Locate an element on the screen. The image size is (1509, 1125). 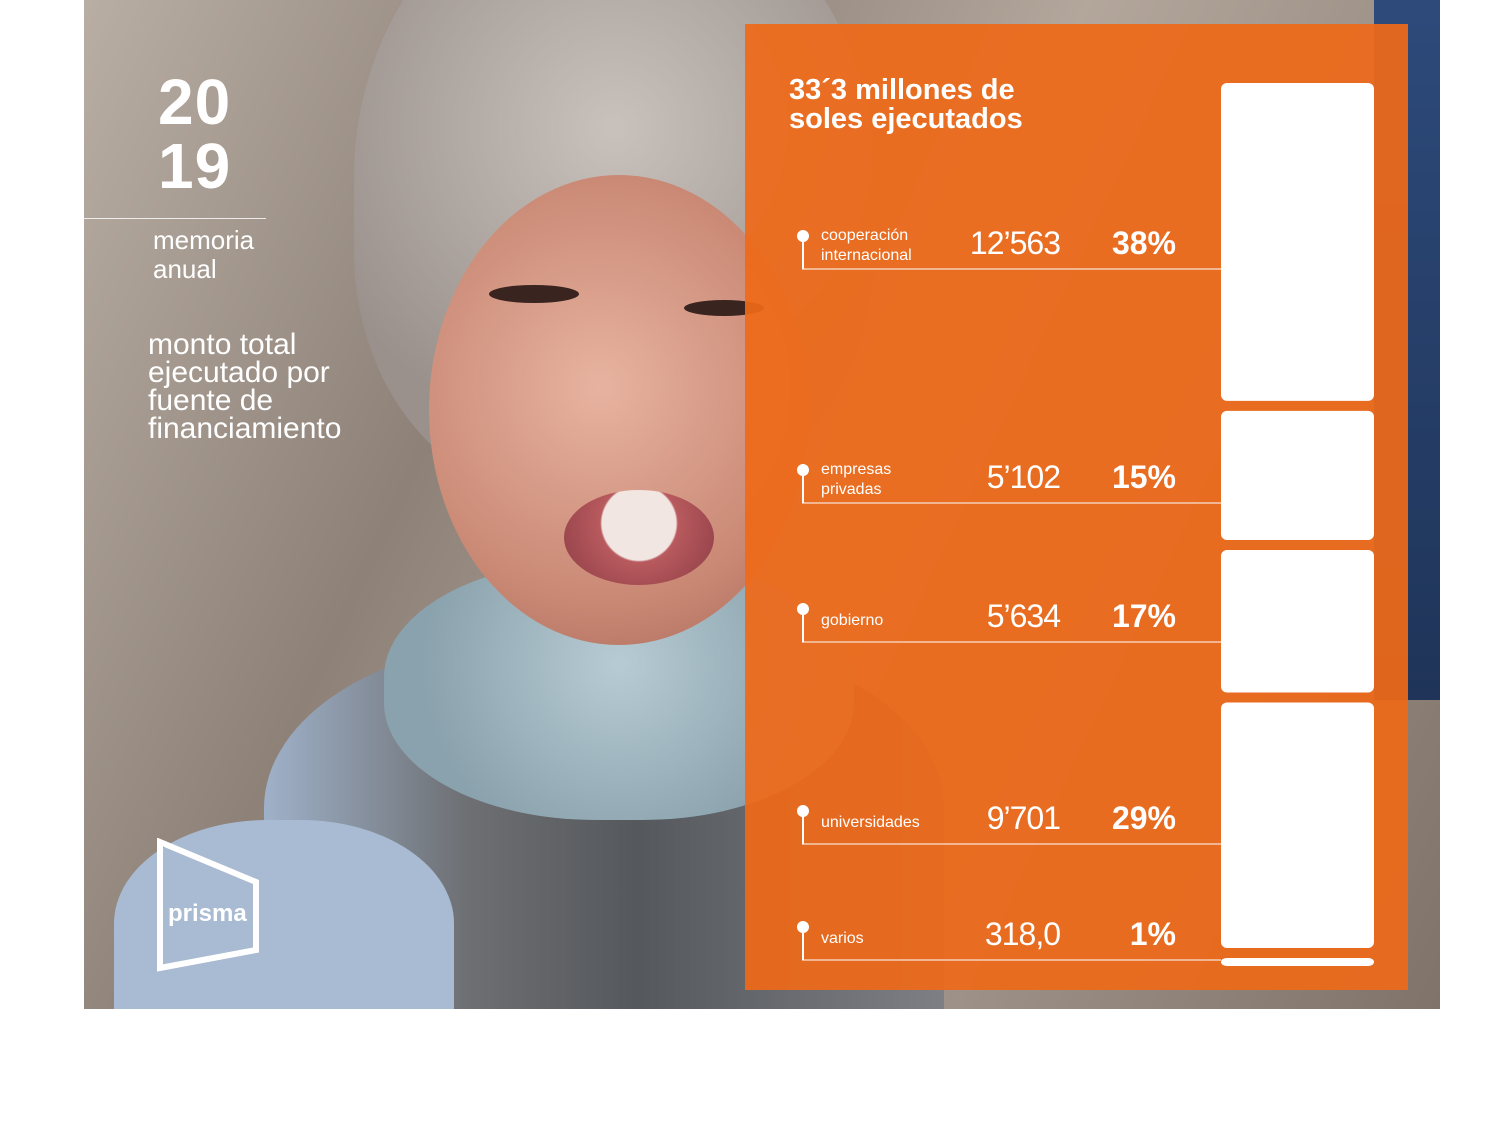
category-label-line: privadas is located at coordinates (851, 489).